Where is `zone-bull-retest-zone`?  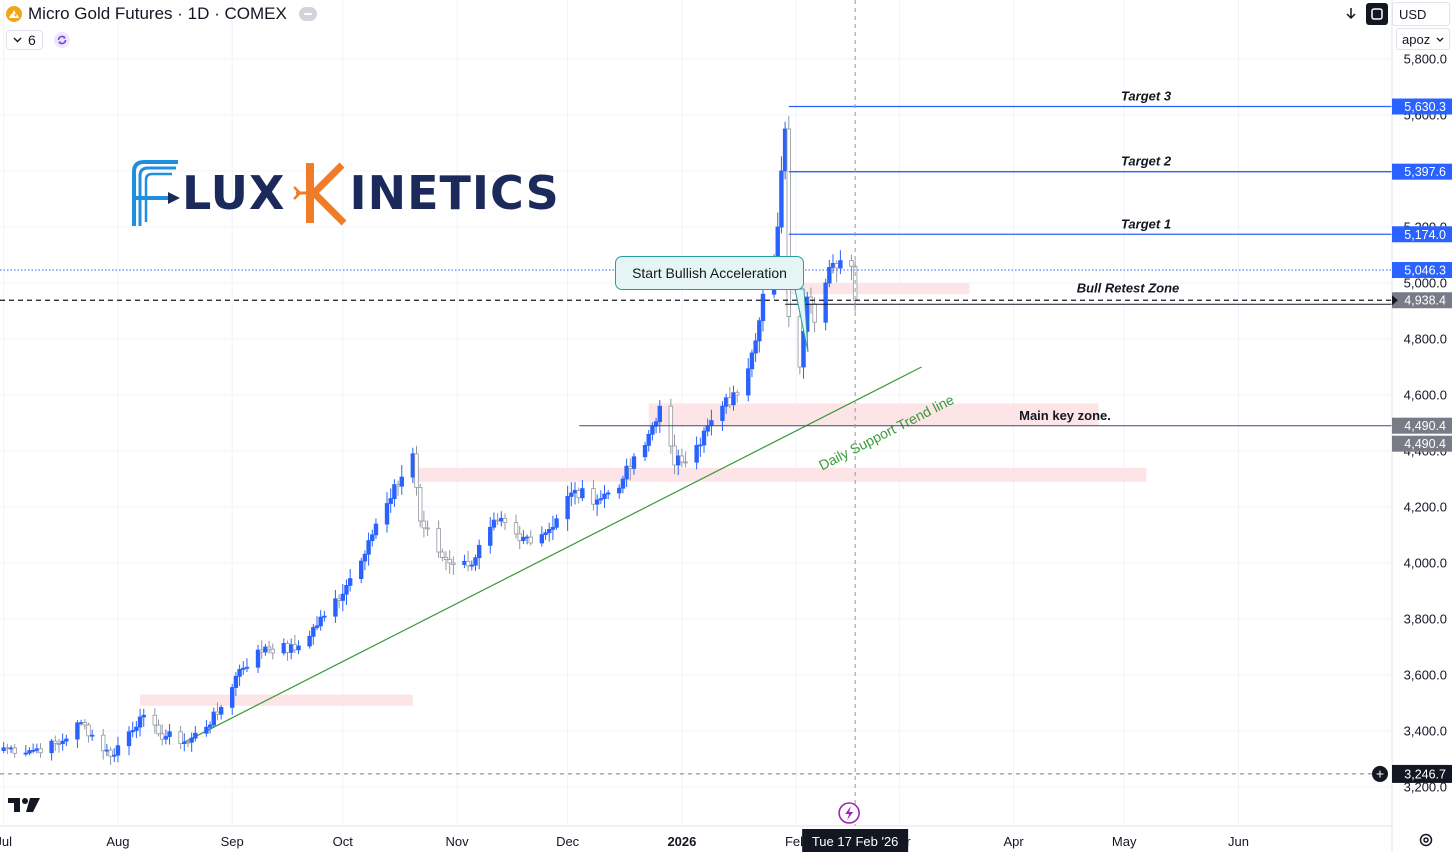
zone-bull-retest-zone is located at coordinates (877, 289).